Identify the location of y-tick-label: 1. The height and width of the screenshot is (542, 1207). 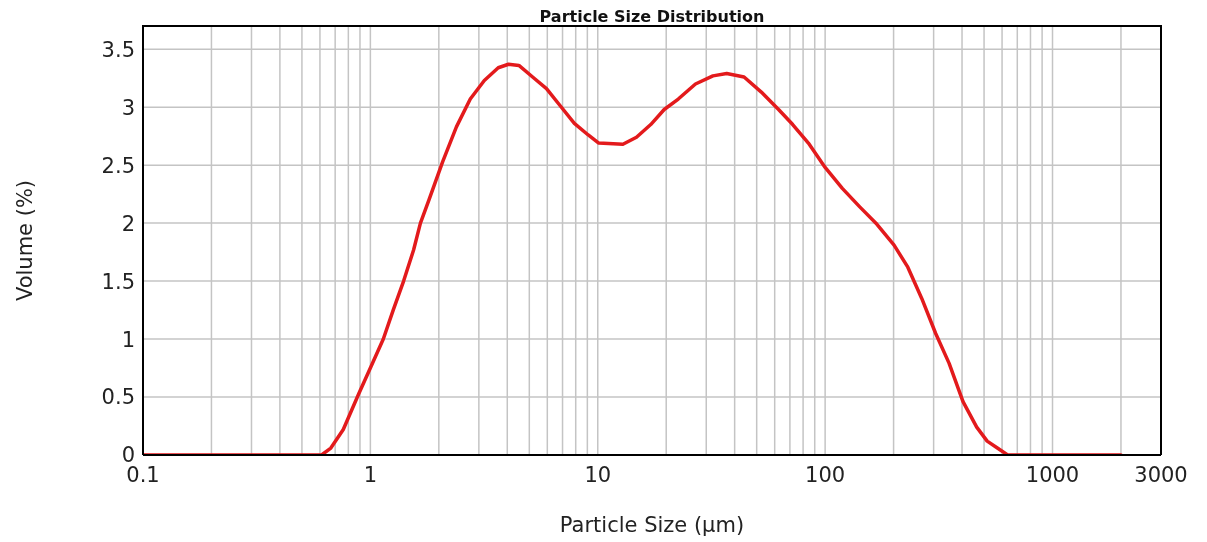
(128, 339).